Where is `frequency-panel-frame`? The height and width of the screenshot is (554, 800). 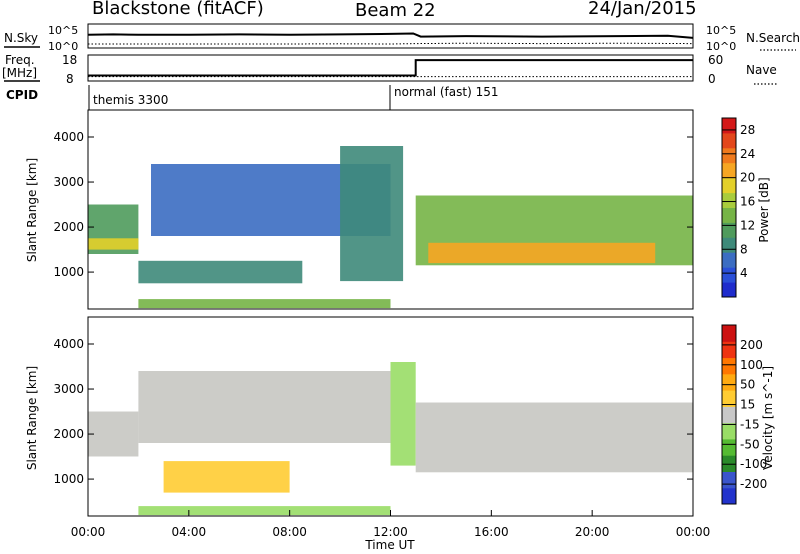 frequency-panel-frame is located at coordinates (390, 68).